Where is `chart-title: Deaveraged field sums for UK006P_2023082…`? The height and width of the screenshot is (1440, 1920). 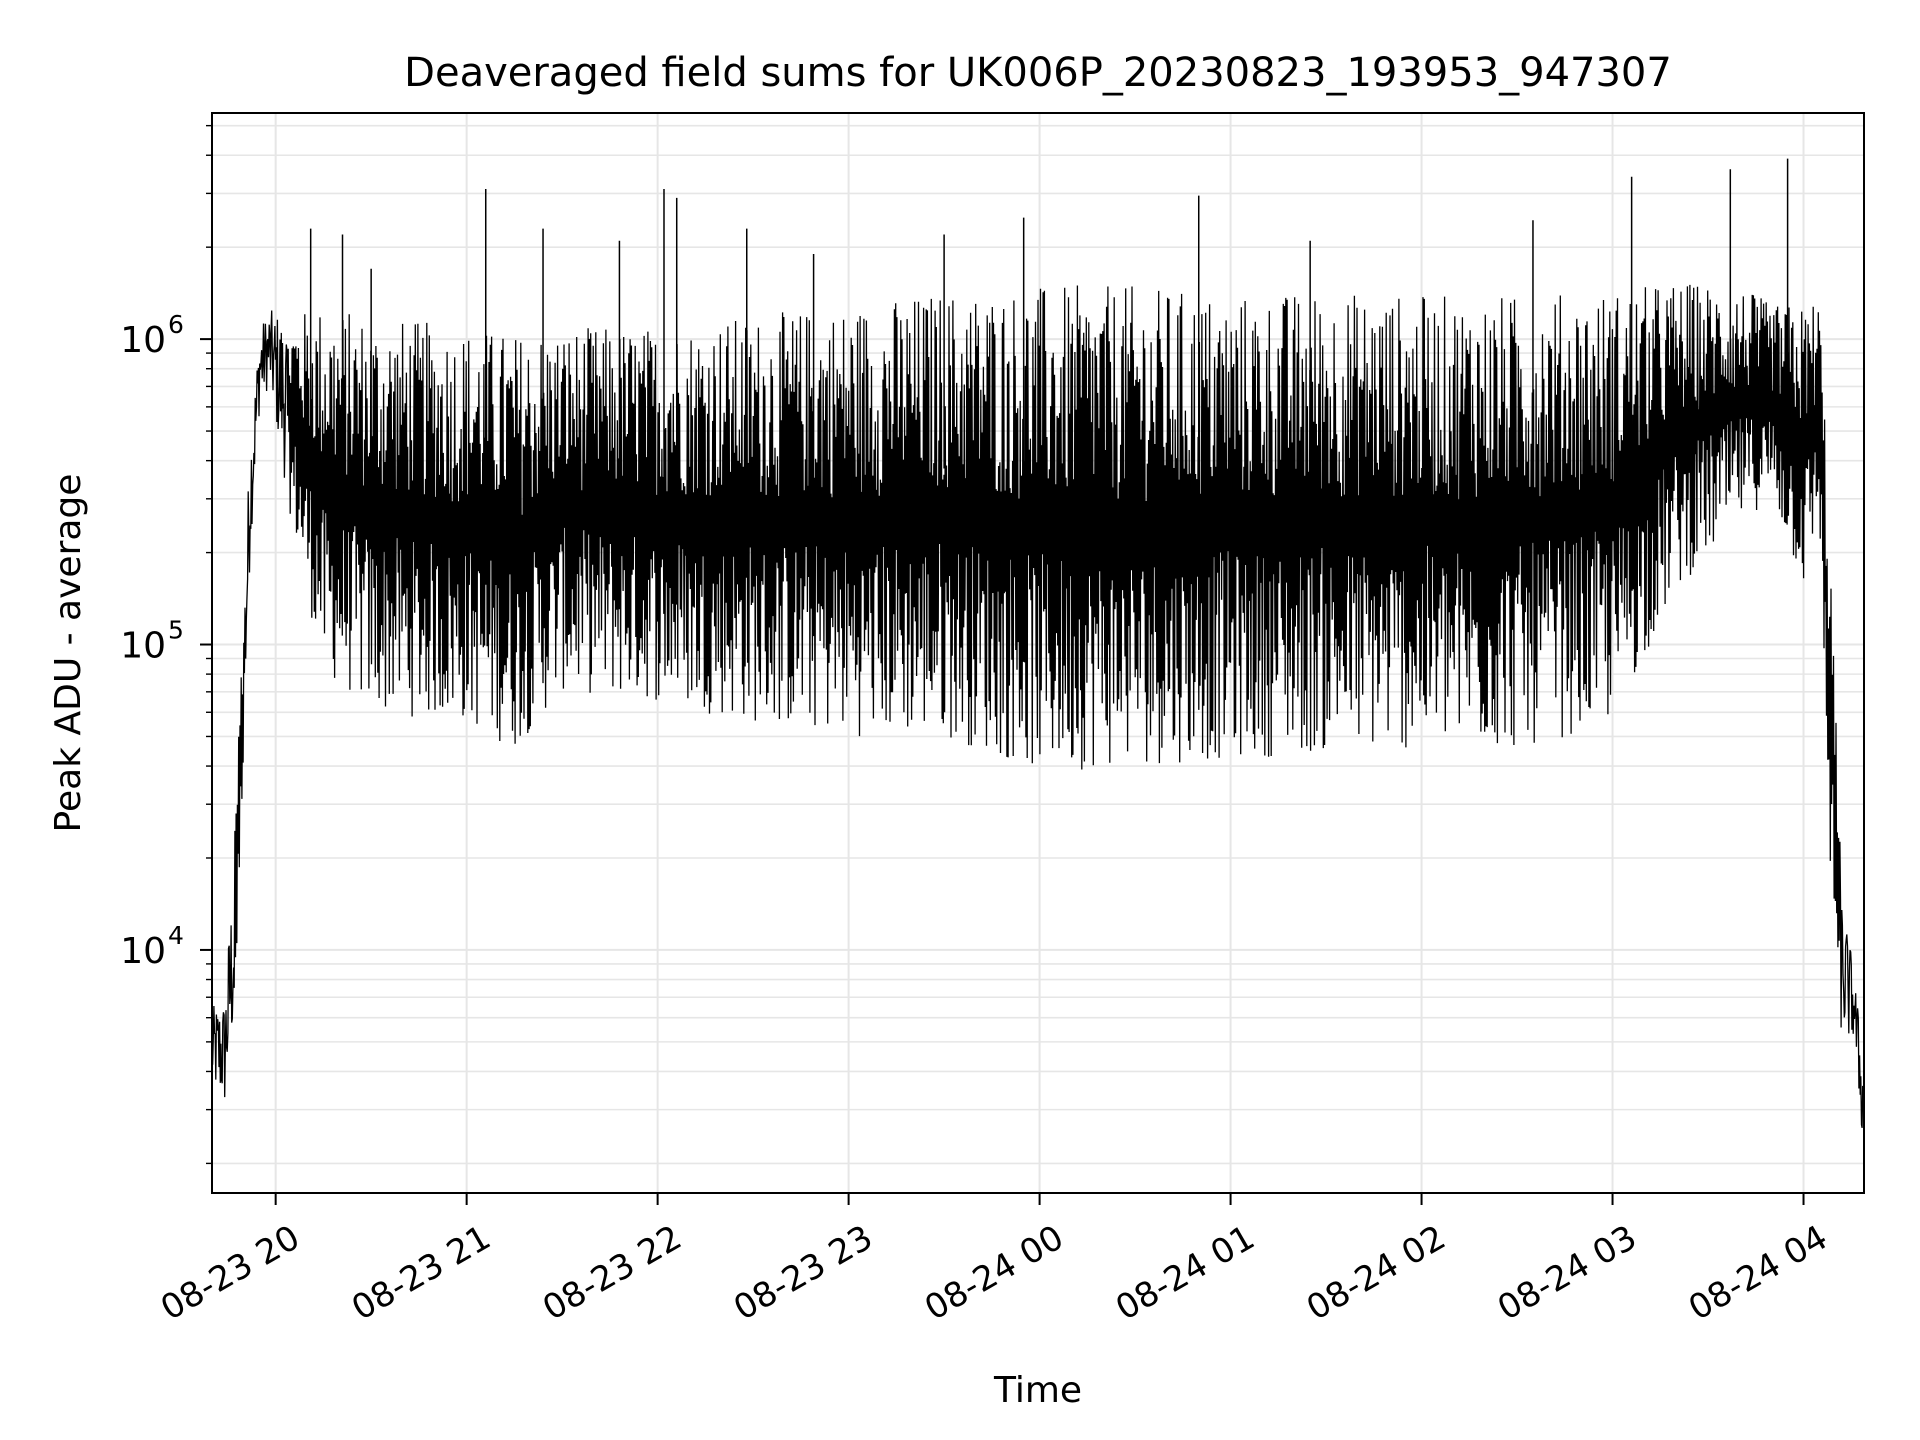 chart-title: Deaveraged field sums for UK006P_2023082… is located at coordinates (1038, 73).